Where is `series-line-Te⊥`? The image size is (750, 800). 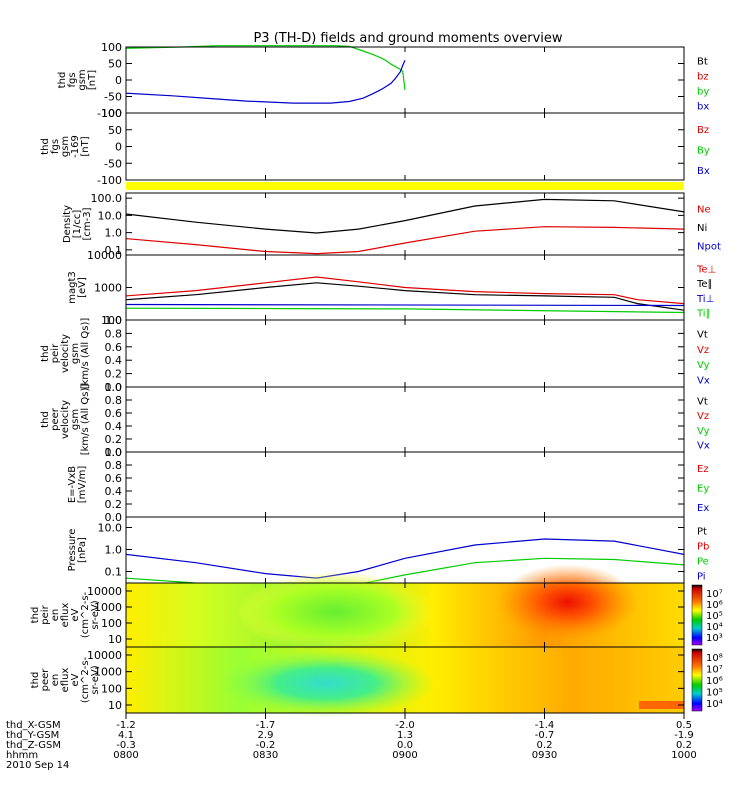 series-line-Te⊥ is located at coordinates (405, 290).